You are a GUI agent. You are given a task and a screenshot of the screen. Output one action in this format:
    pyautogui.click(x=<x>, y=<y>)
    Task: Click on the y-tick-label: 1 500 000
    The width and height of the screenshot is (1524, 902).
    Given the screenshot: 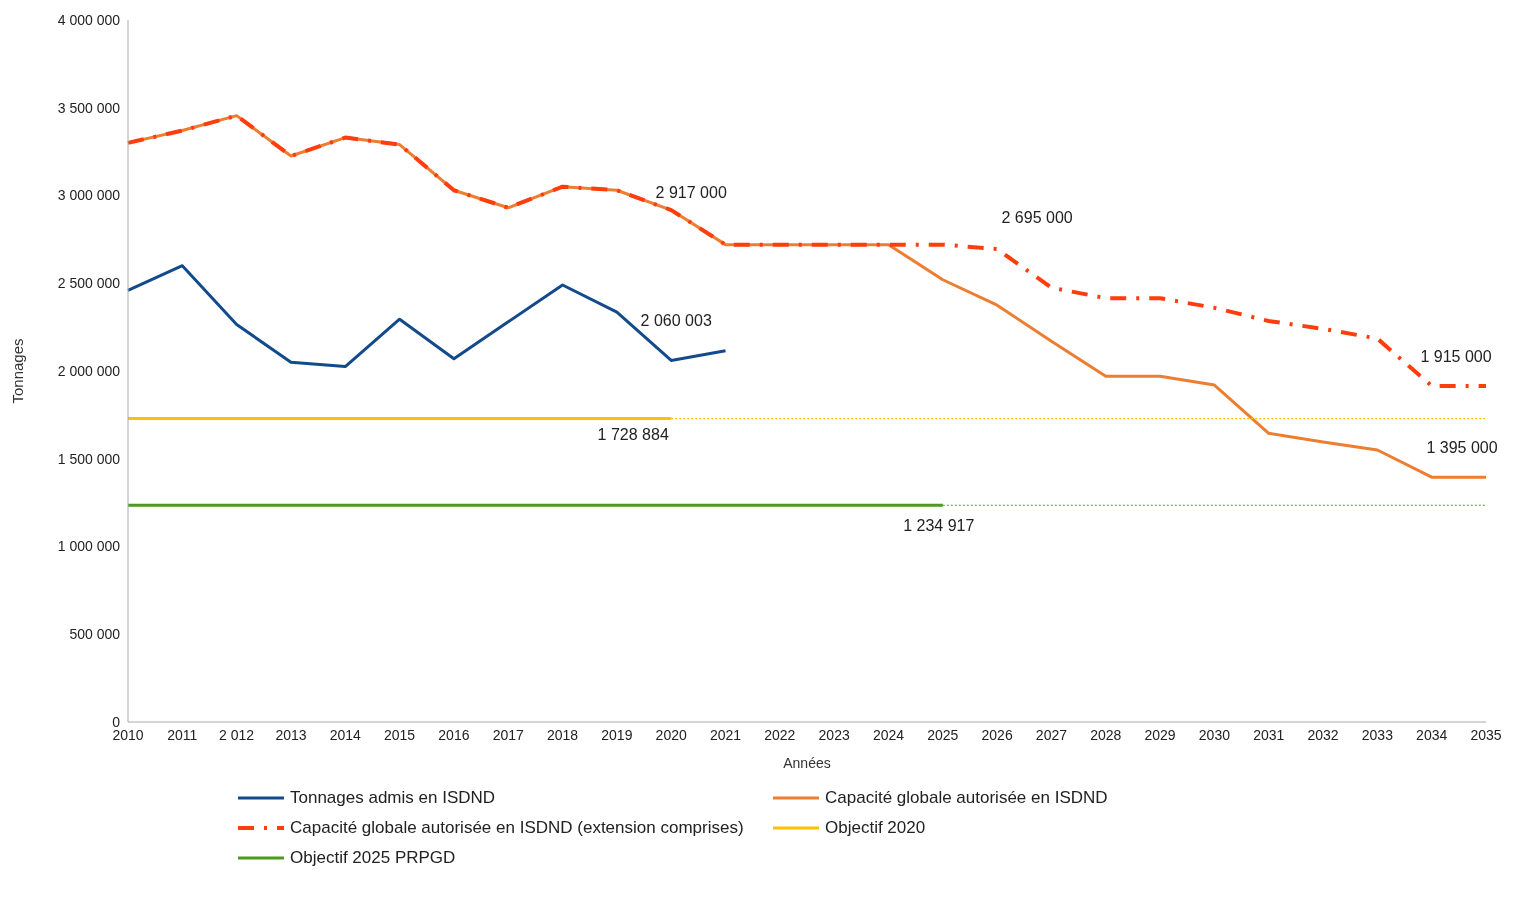 What is the action you would take?
    pyautogui.click(x=89, y=458)
    